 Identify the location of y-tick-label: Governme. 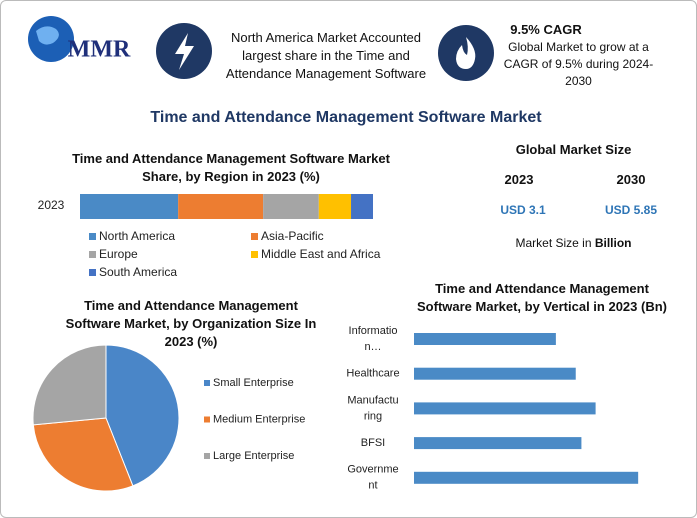
(372, 470).